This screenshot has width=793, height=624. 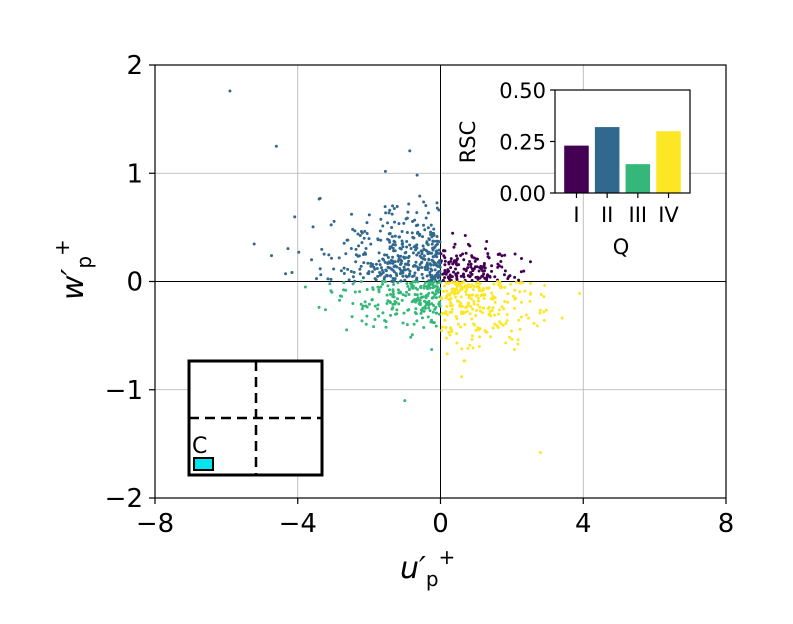 I want to click on x-tick-label: −4, so click(x=298, y=524).